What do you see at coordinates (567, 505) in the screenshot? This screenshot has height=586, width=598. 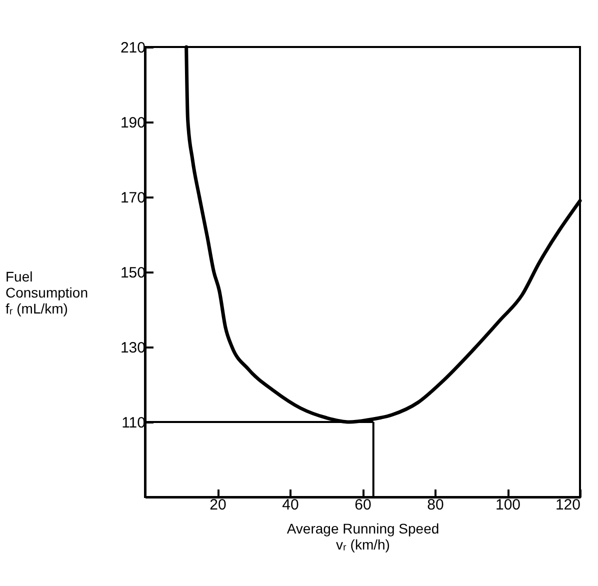 I see `x-tick-label: 120` at bounding box center [567, 505].